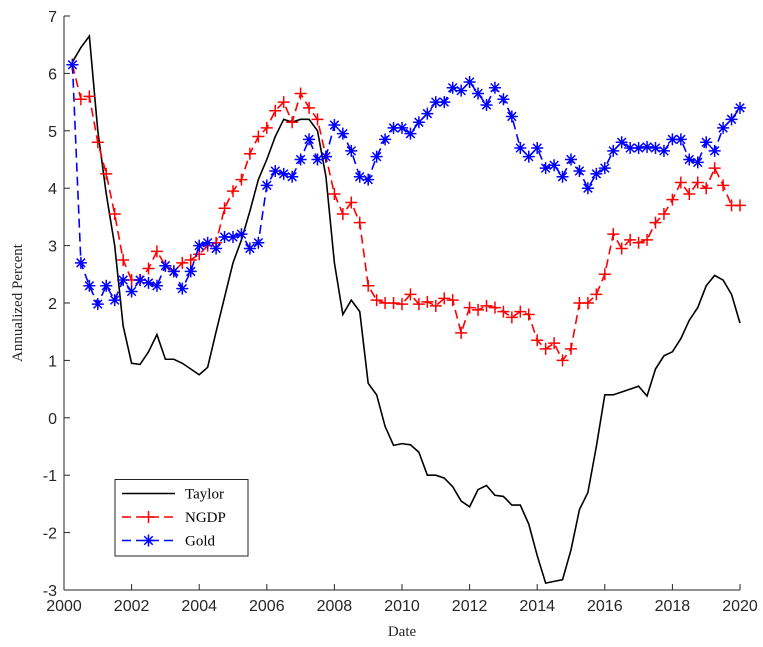  What do you see at coordinates (52, 304) in the screenshot?
I see `y-tick-label: 2` at bounding box center [52, 304].